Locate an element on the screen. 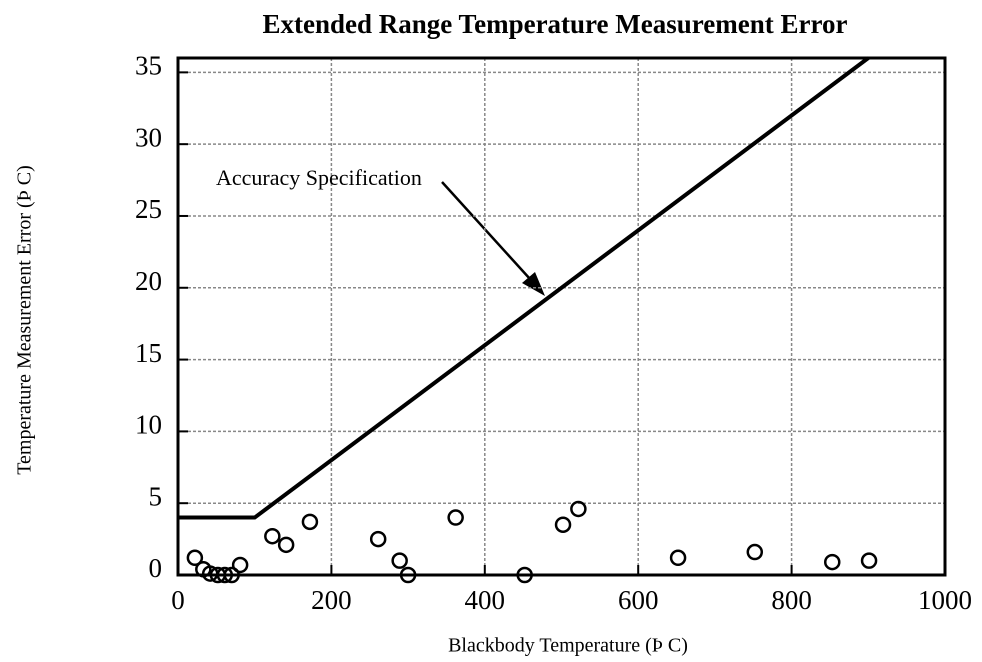 The width and height of the screenshot is (982, 662). annotation: Accuracy Specification is located at coordinates (319, 177).